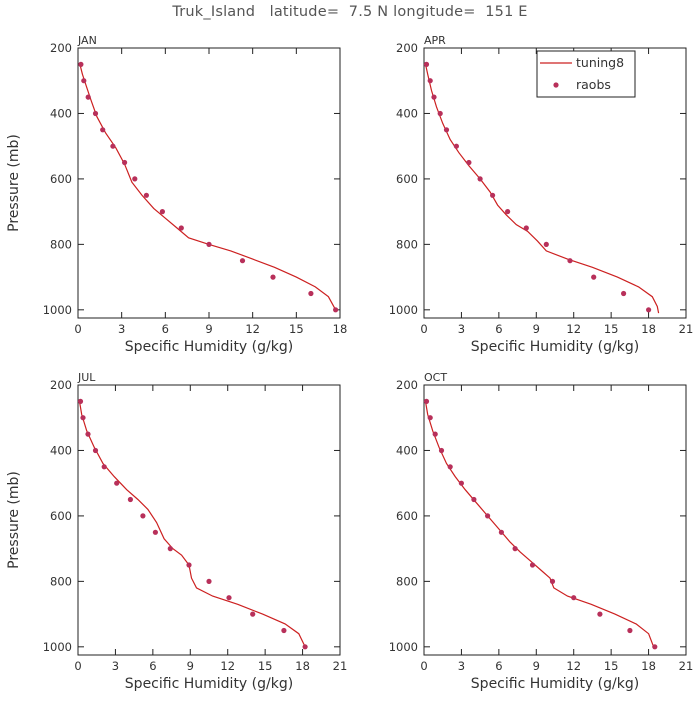  What do you see at coordinates (600, 62) in the screenshot?
I see `legend-line-label: tuning8` at bounding box center [600, 62].